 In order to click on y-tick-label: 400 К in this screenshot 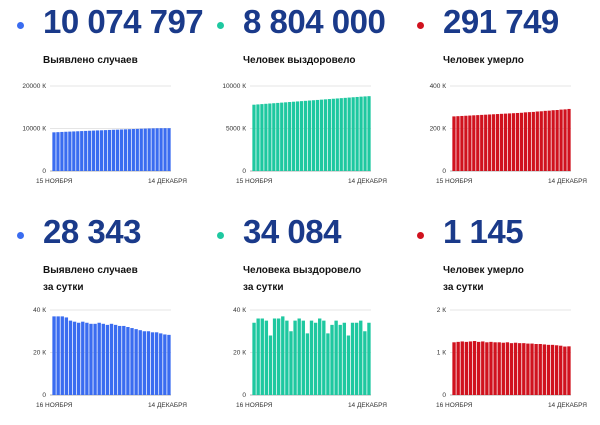, I will do `click(438, 86)`.